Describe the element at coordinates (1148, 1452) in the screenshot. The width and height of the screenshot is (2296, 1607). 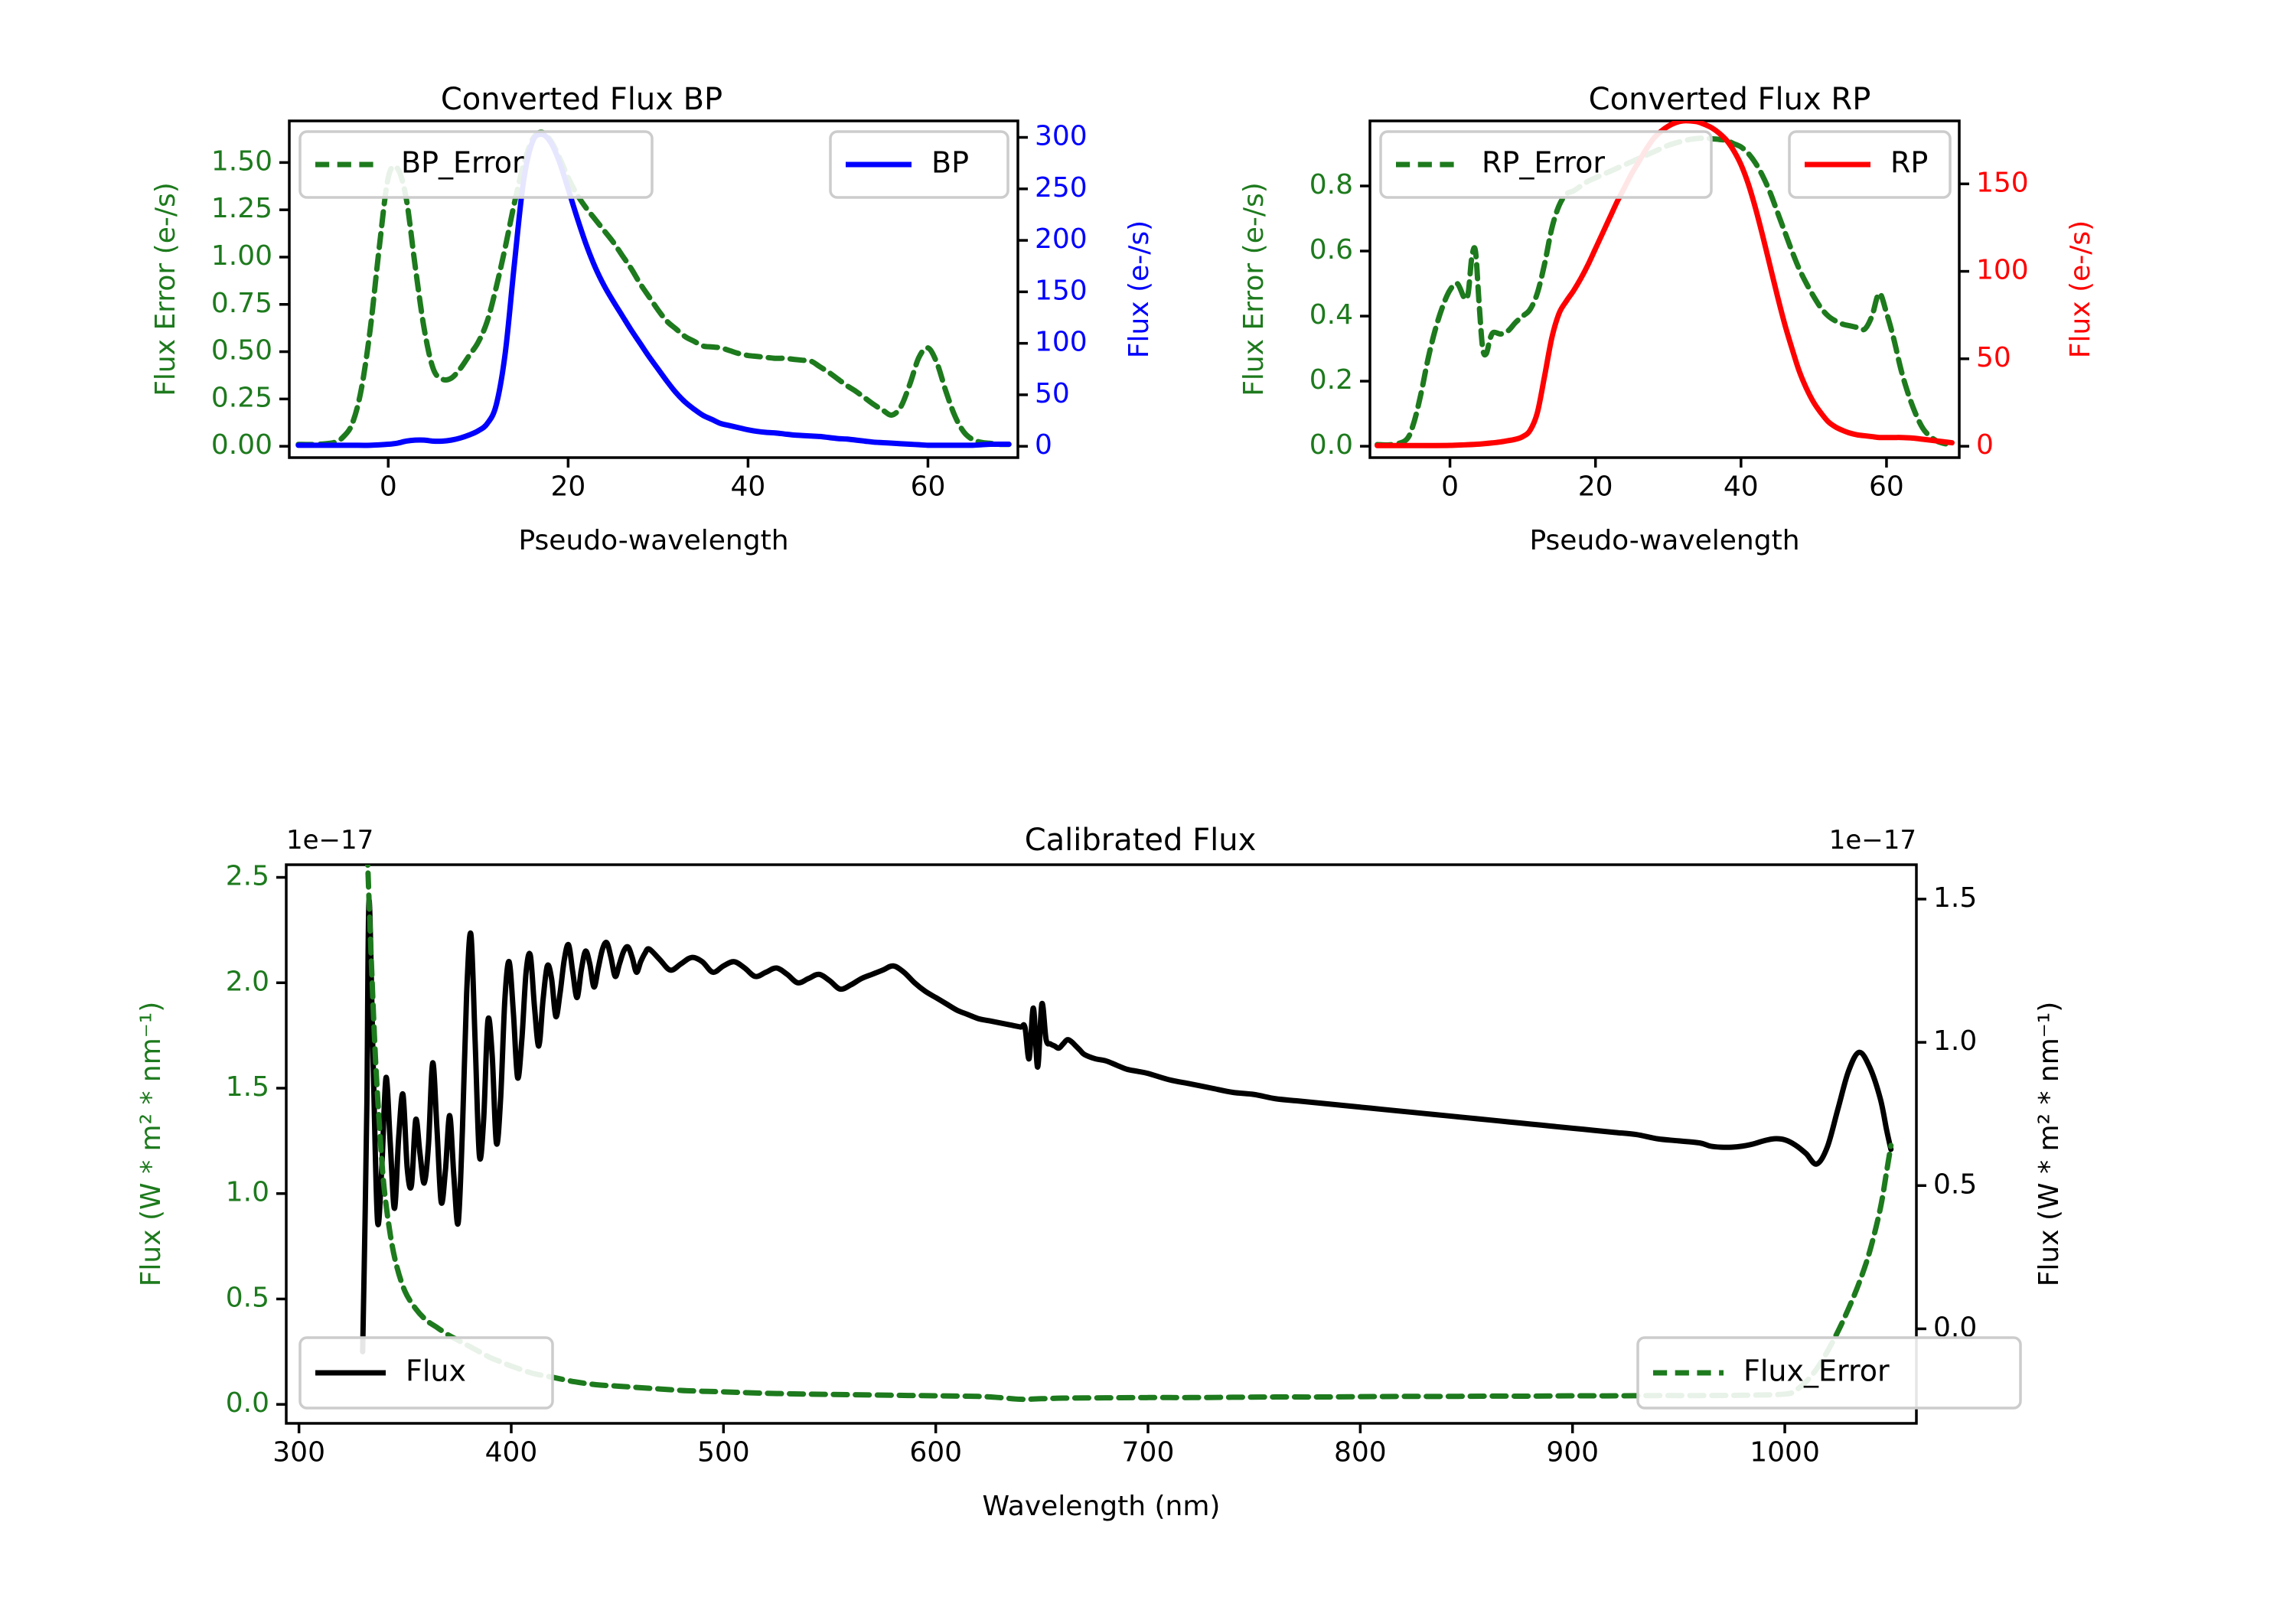
I see `x-tick-label: 700` at that location.